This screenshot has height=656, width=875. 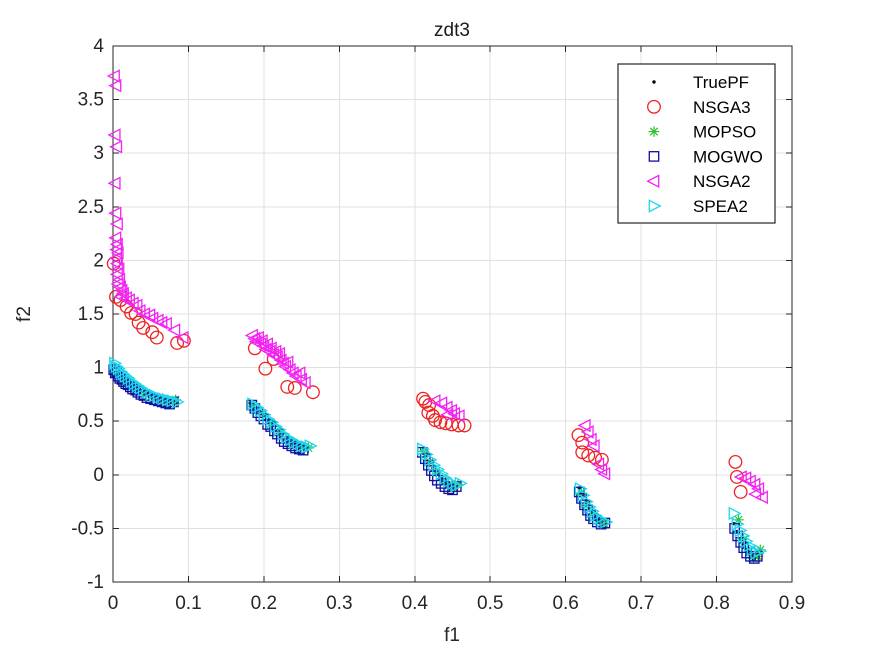 What do you see at coordinates (91, 314) in the screenshot?
I see `y-tick-label: 1.5` at bounding box center [91, 314].